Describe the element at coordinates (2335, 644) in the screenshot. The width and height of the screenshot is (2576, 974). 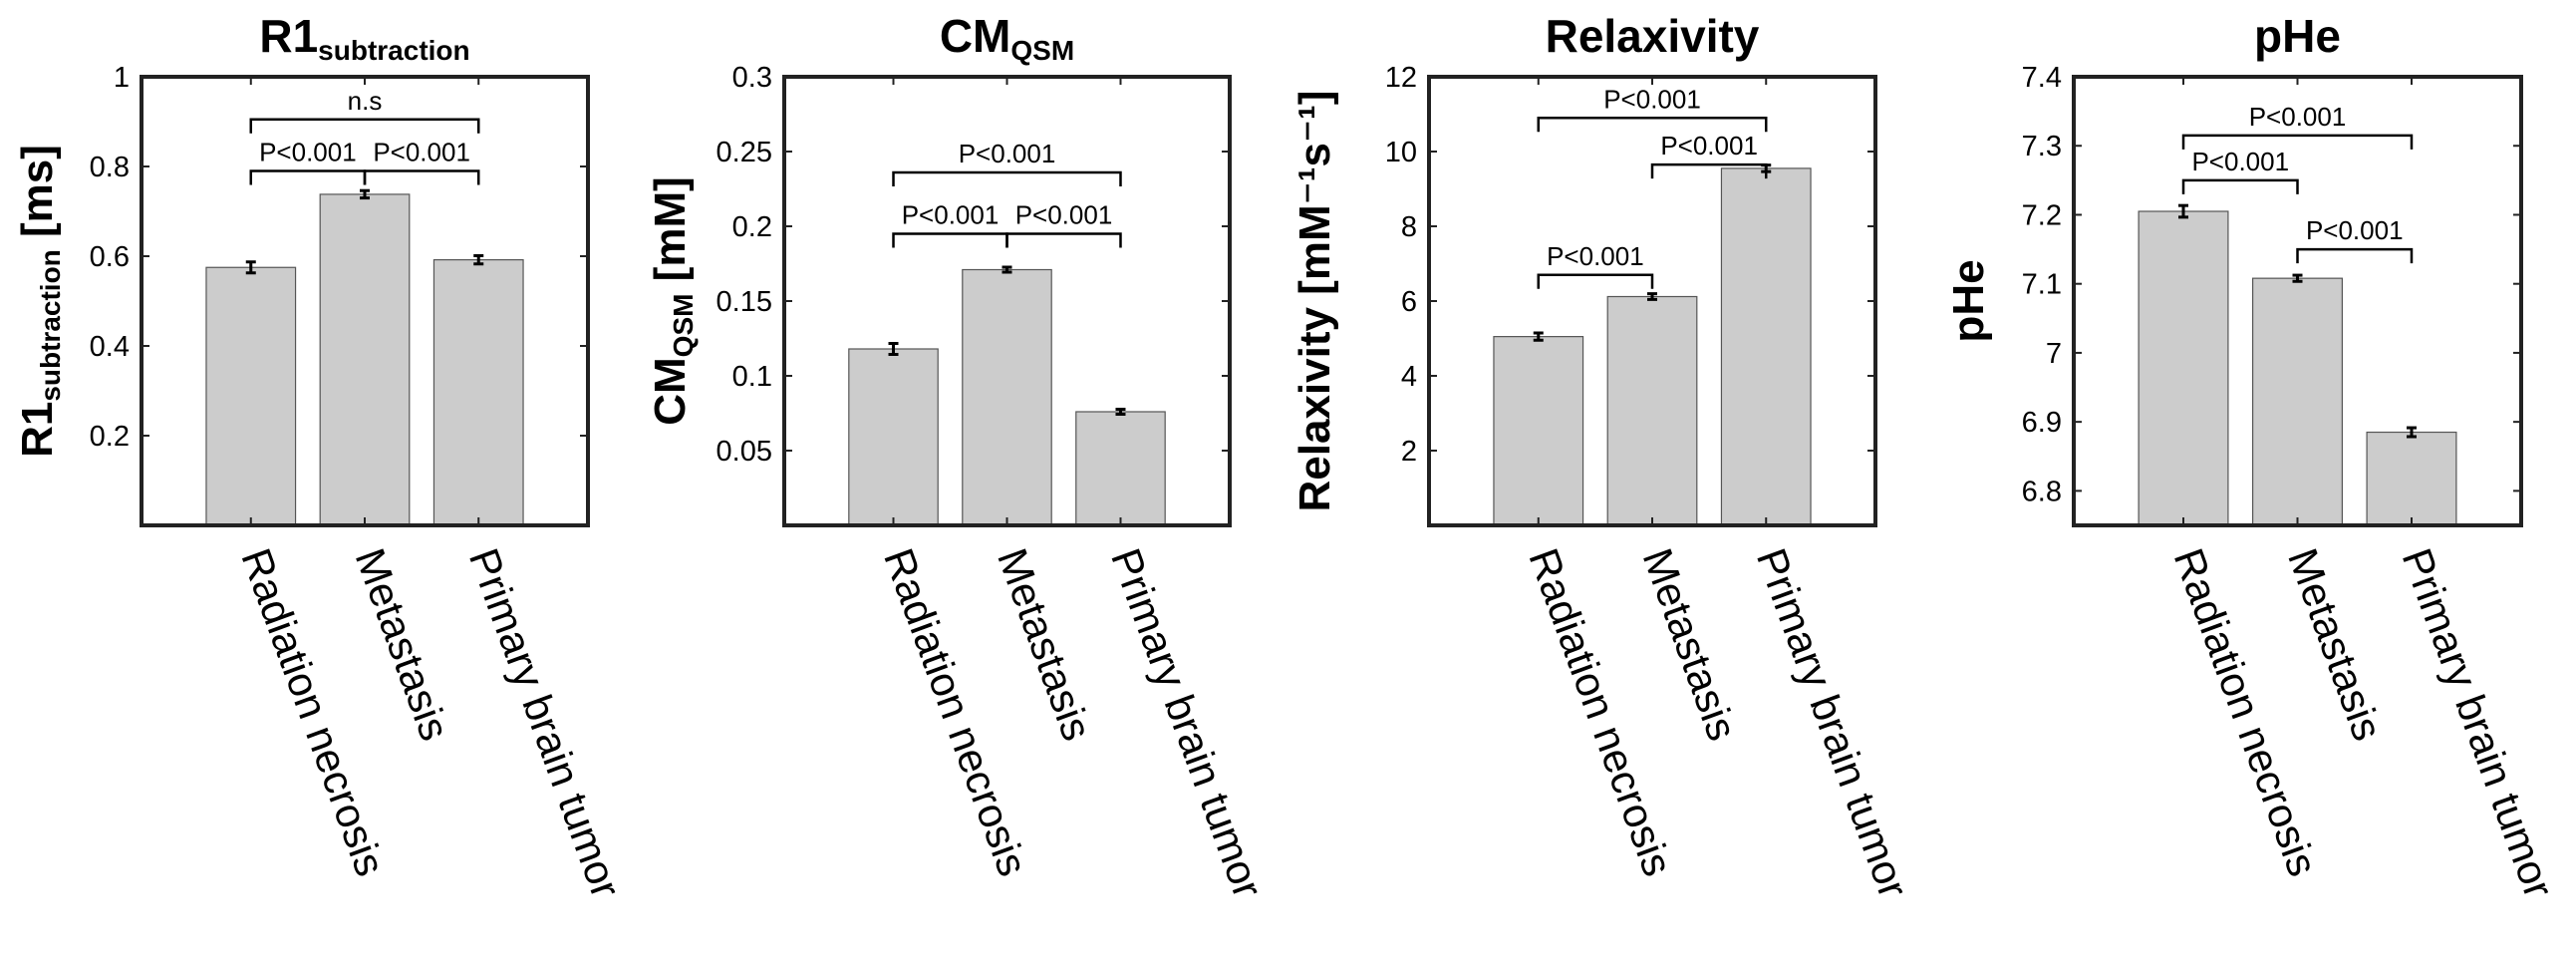
I see `category-label-phe-1: Metastasis` at that location.